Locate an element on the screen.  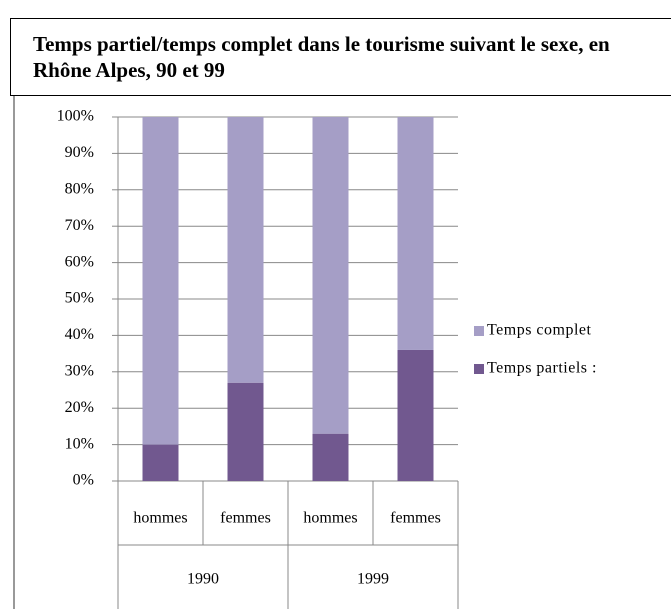
group-label: 1990 is located at coordinates (203, 579).